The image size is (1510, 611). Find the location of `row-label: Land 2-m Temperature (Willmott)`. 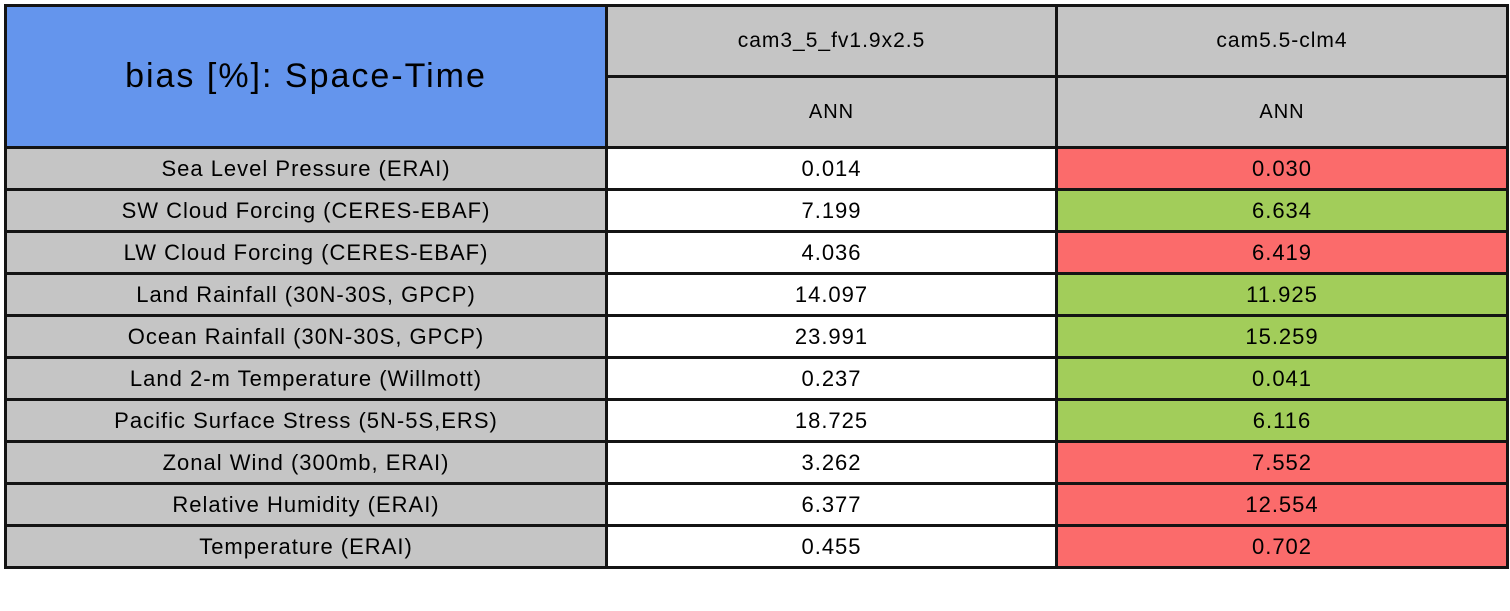

row-label: Land 2-m Temperature (Willmott) is located at coordinates (306, 378).